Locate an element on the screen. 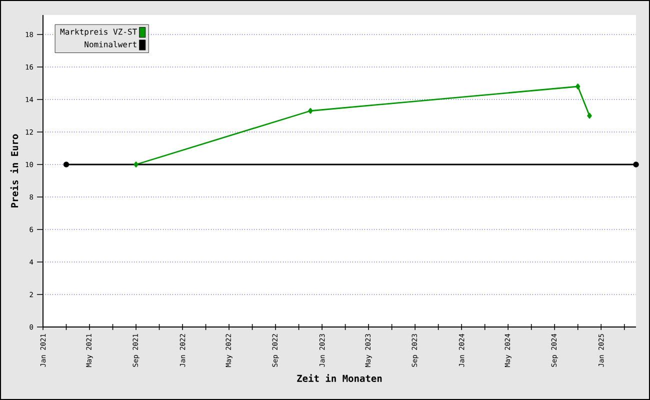 This screenshot has width=650, height=400. x-axis-title: Zeit in Monaten is located at coordinates (339, 378).